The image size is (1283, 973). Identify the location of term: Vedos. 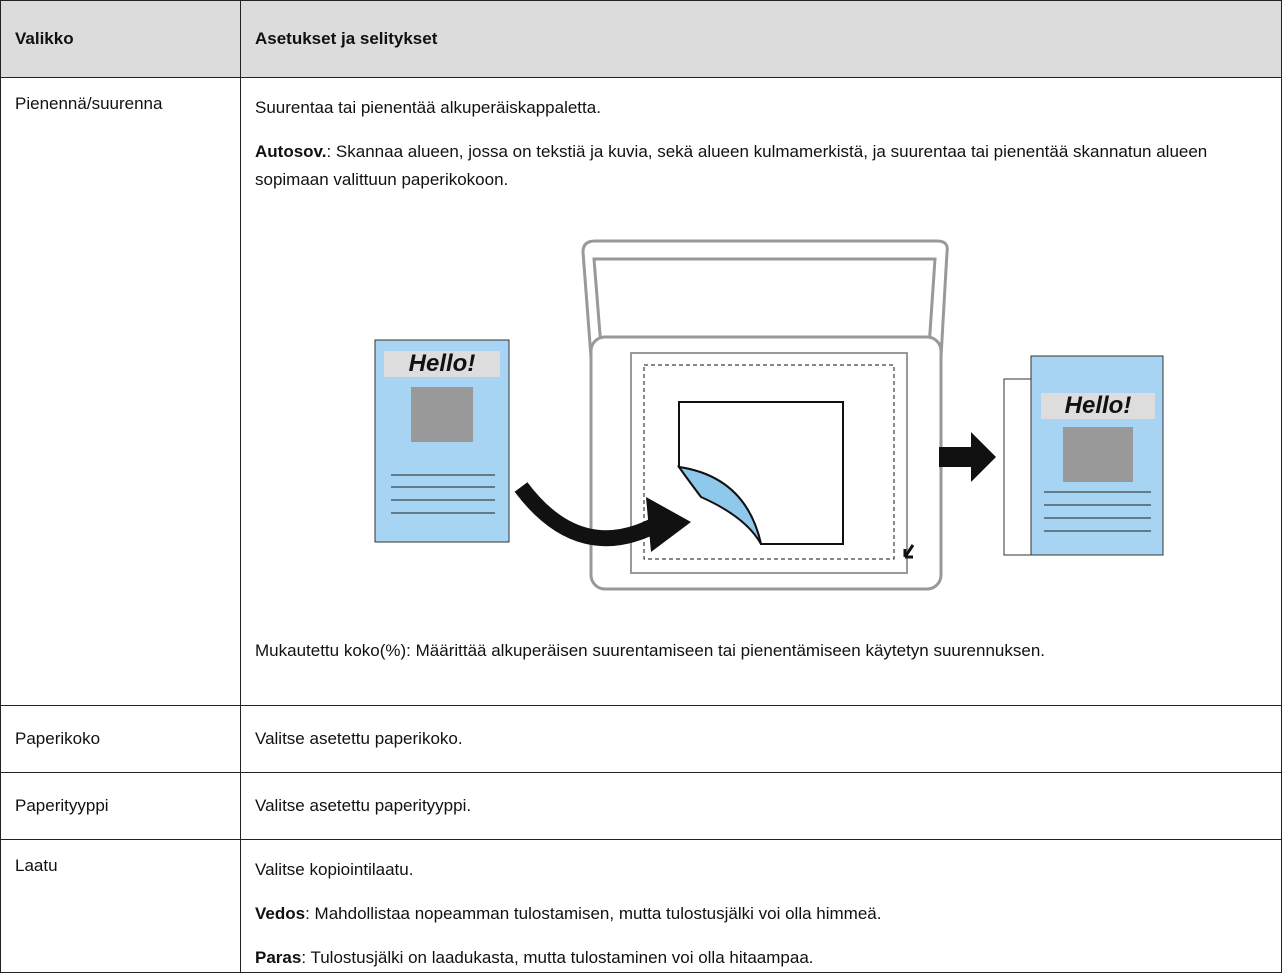
(280, 913).